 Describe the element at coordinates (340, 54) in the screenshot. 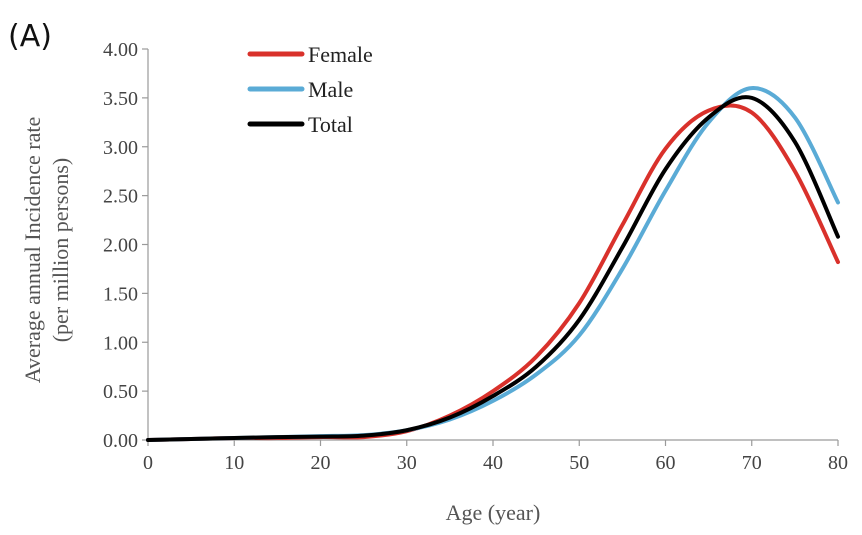

I see `legend-label-female: Female` at that location.